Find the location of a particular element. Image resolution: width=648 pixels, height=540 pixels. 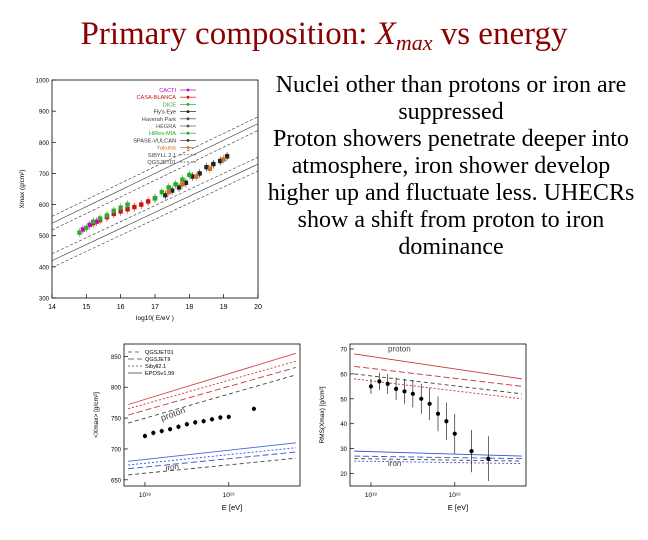

y-axis-label: <Xmax> [g/cm²] is located at coordinates (96, 415).